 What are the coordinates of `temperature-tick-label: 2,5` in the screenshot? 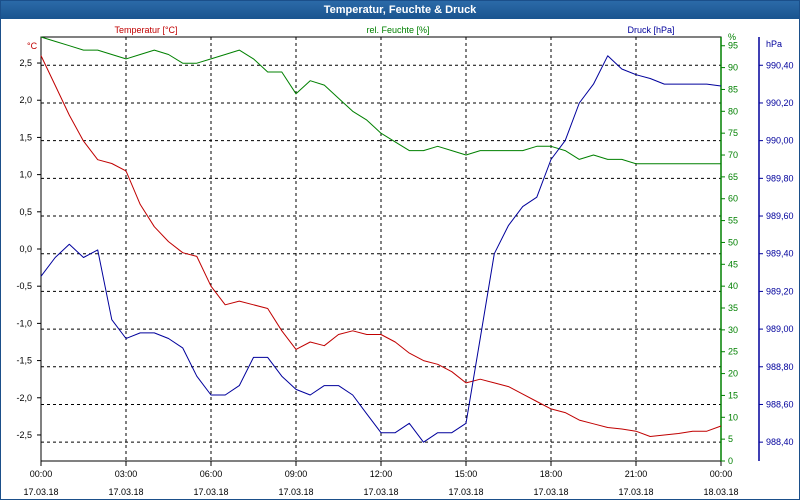 It's located at (25, 63).